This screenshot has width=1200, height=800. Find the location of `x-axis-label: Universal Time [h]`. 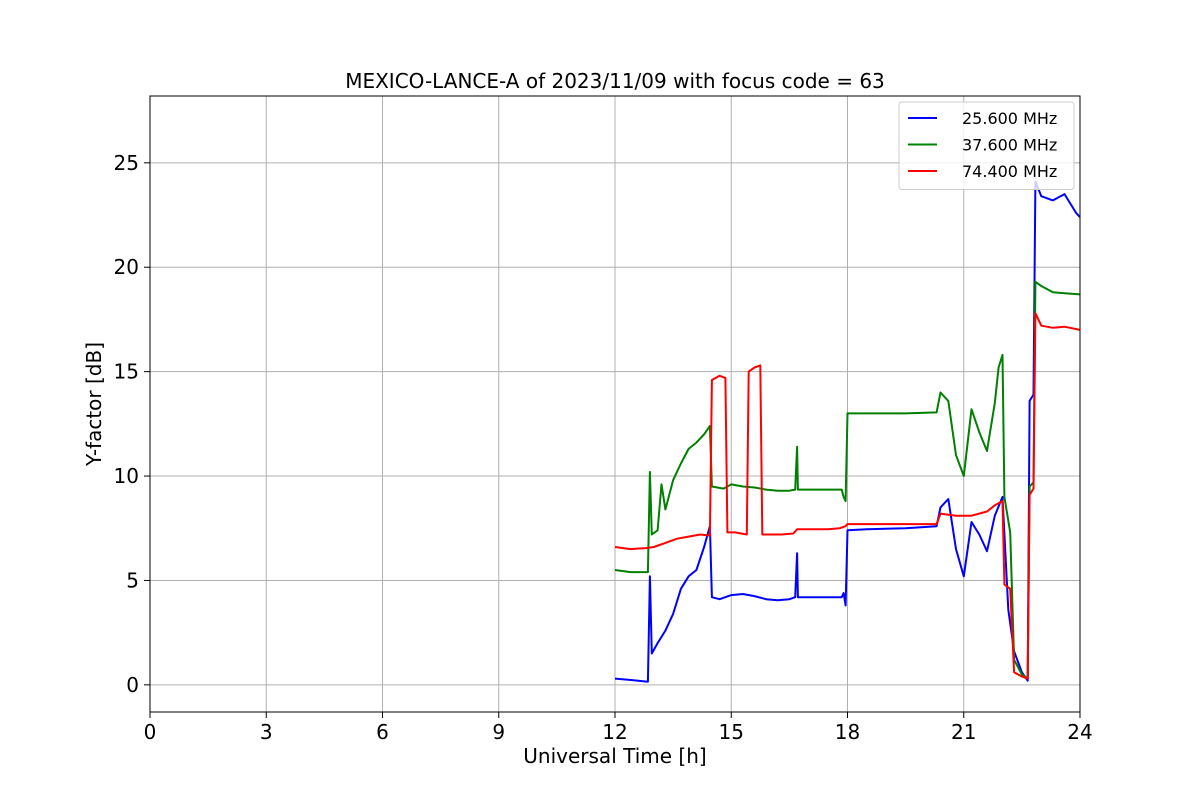

x-axis-label: Universal Time [h] is located at coordinates (614, 756).